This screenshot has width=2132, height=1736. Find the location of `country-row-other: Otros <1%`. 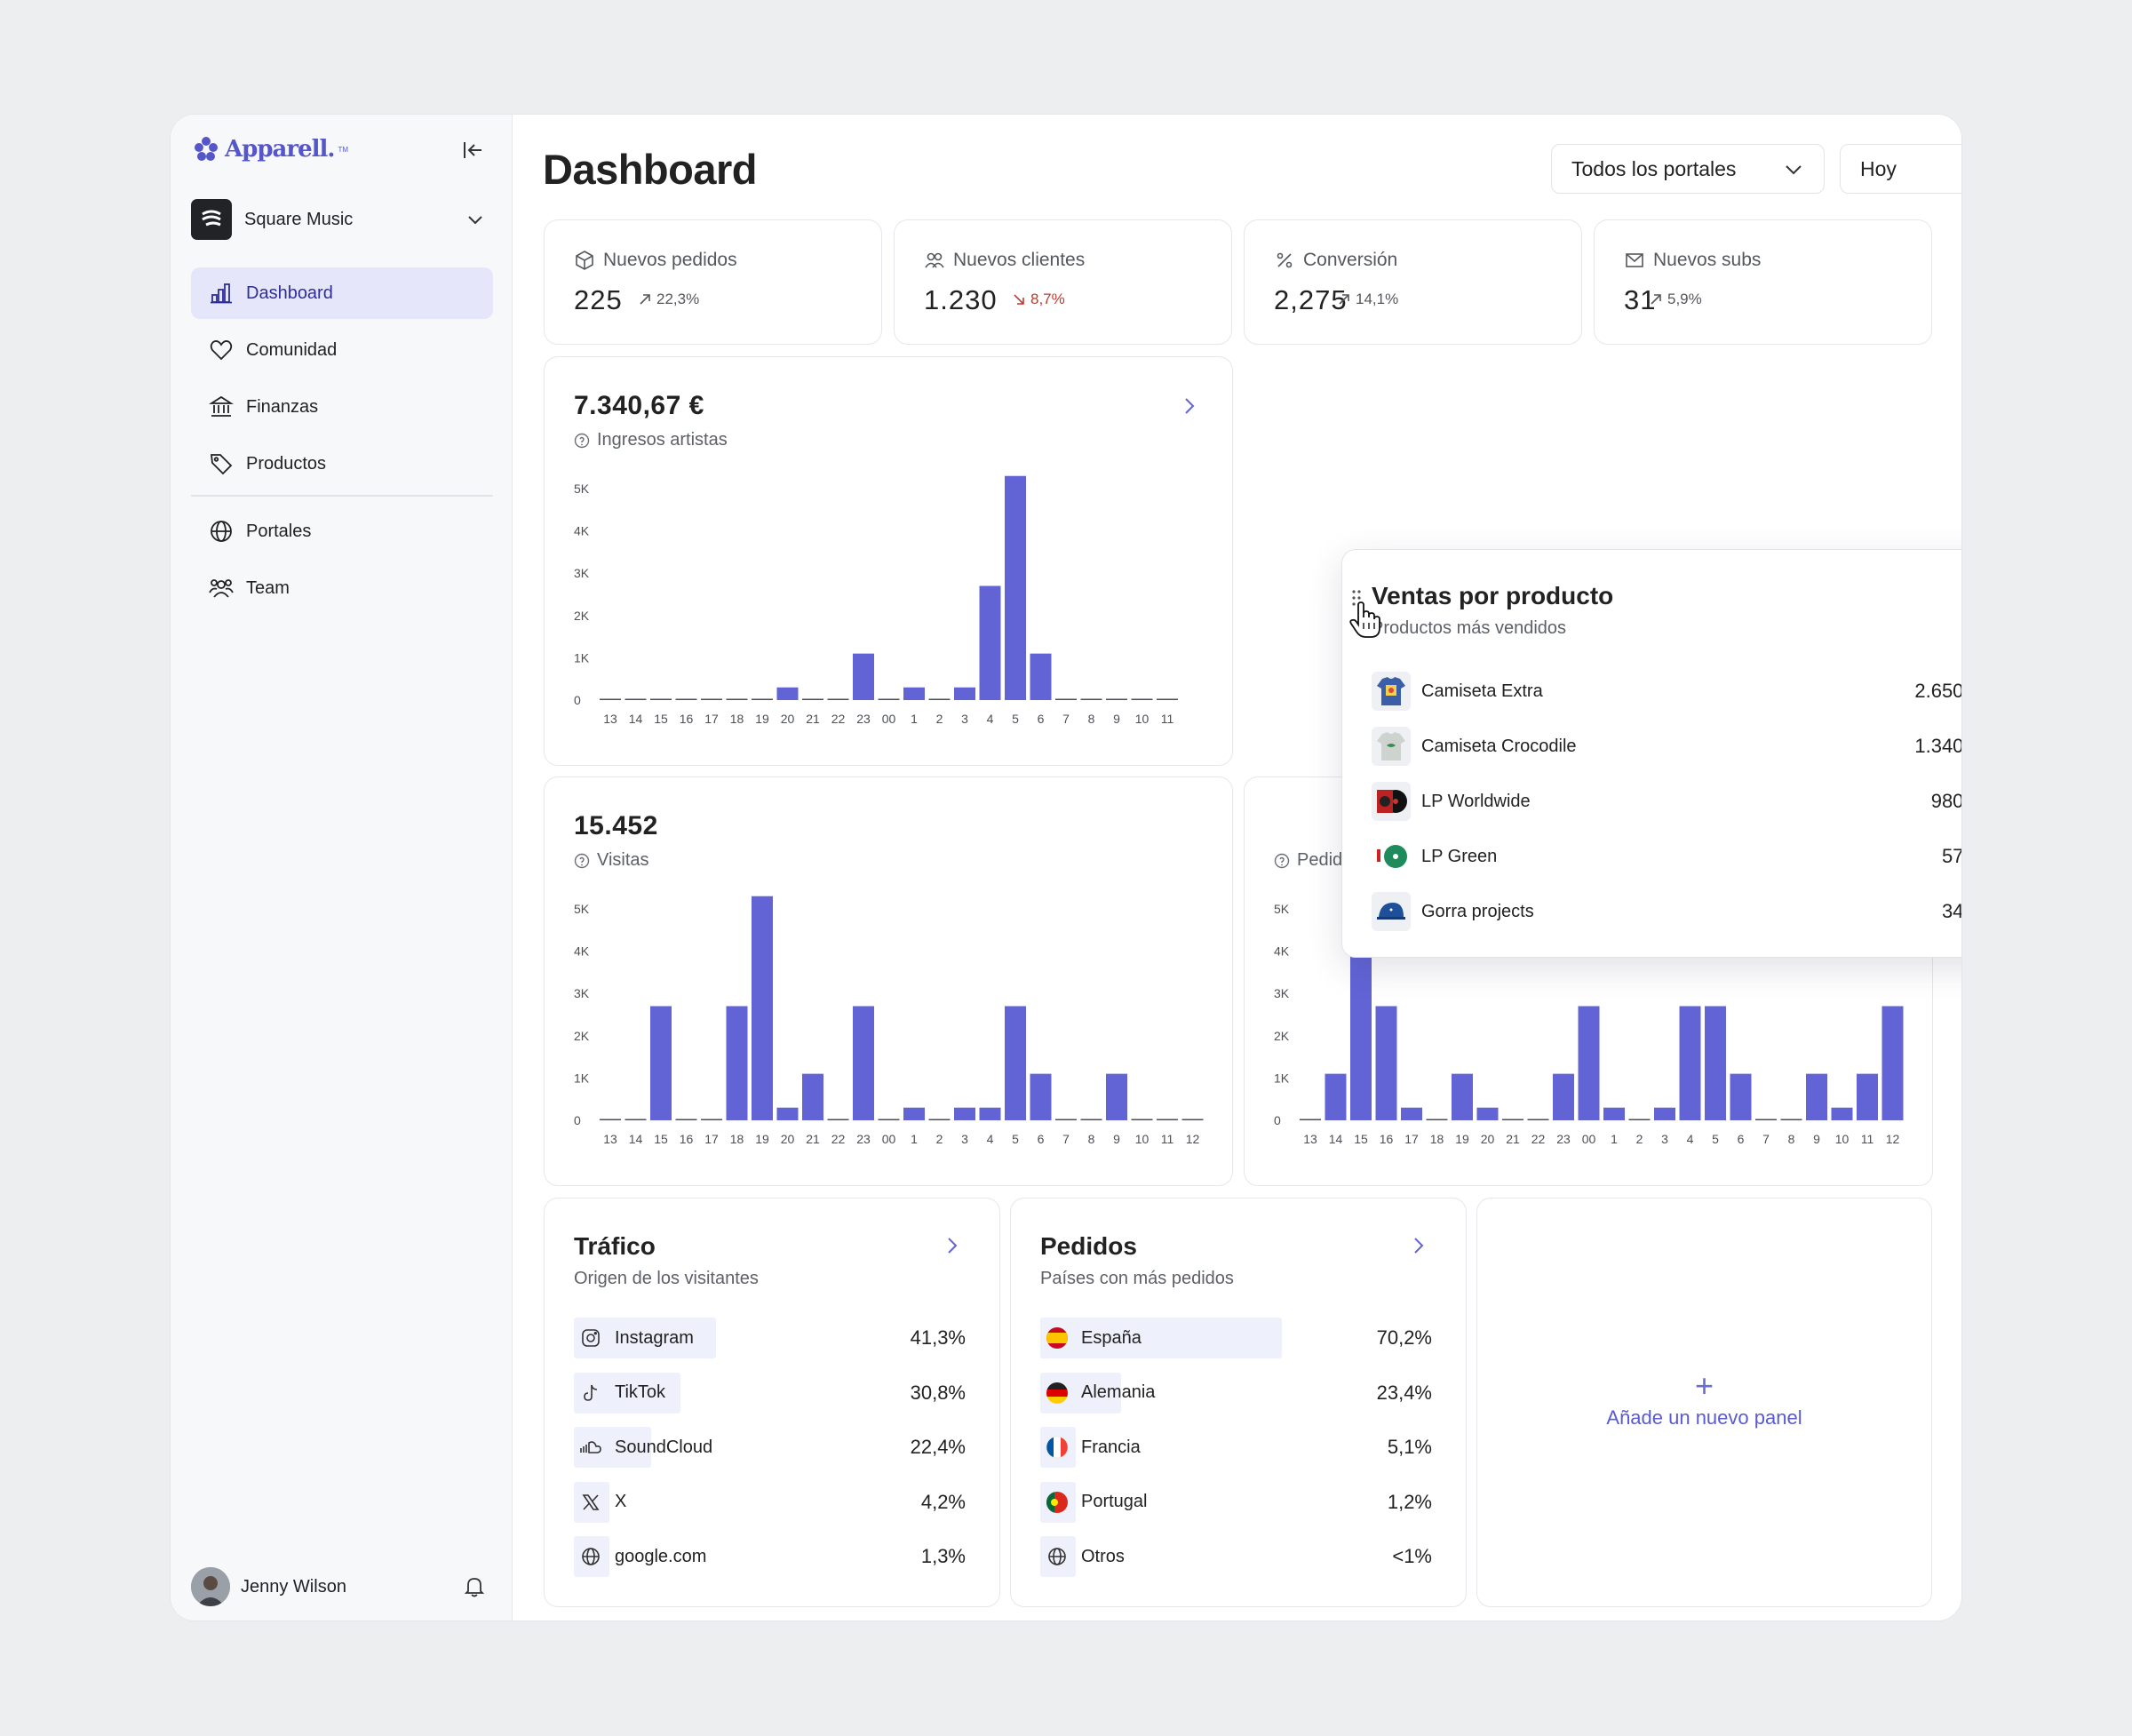

country-row-other: Otros <1% is located at coordinates (1236, 1556).